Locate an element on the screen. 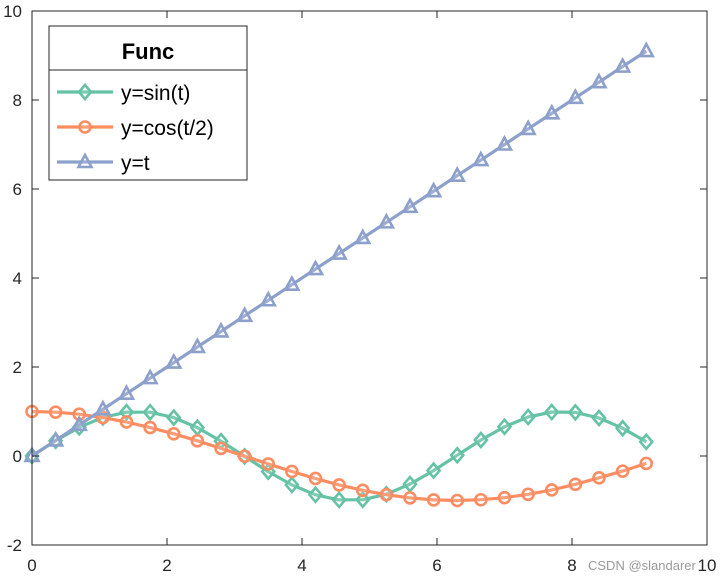 The height and width of the screenshot is (577, 723). y-tick-label: 2 is located at coordinates (17, 367).